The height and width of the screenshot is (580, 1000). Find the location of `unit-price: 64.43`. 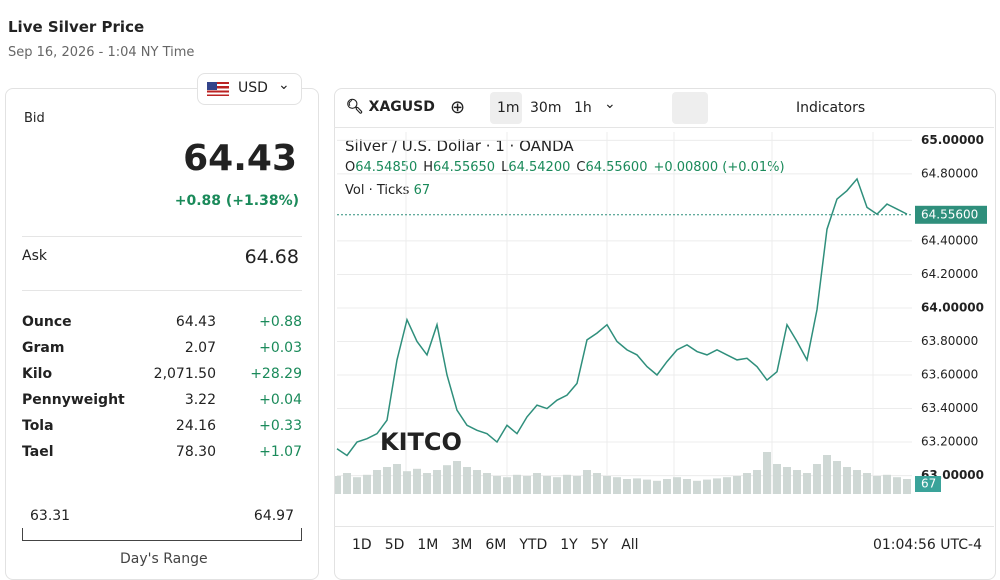

unit-price: 64.43 is located at coordinates (195, 322).